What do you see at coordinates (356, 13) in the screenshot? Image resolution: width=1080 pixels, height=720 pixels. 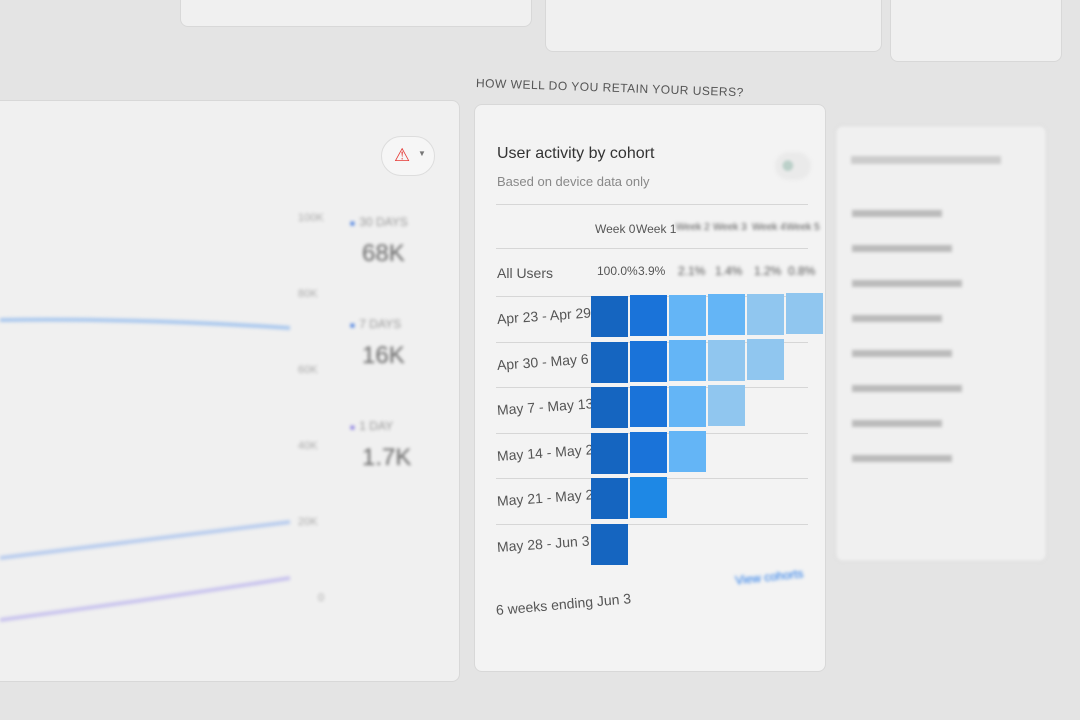 I see `top-card-left` at bounding box center [356, 13].